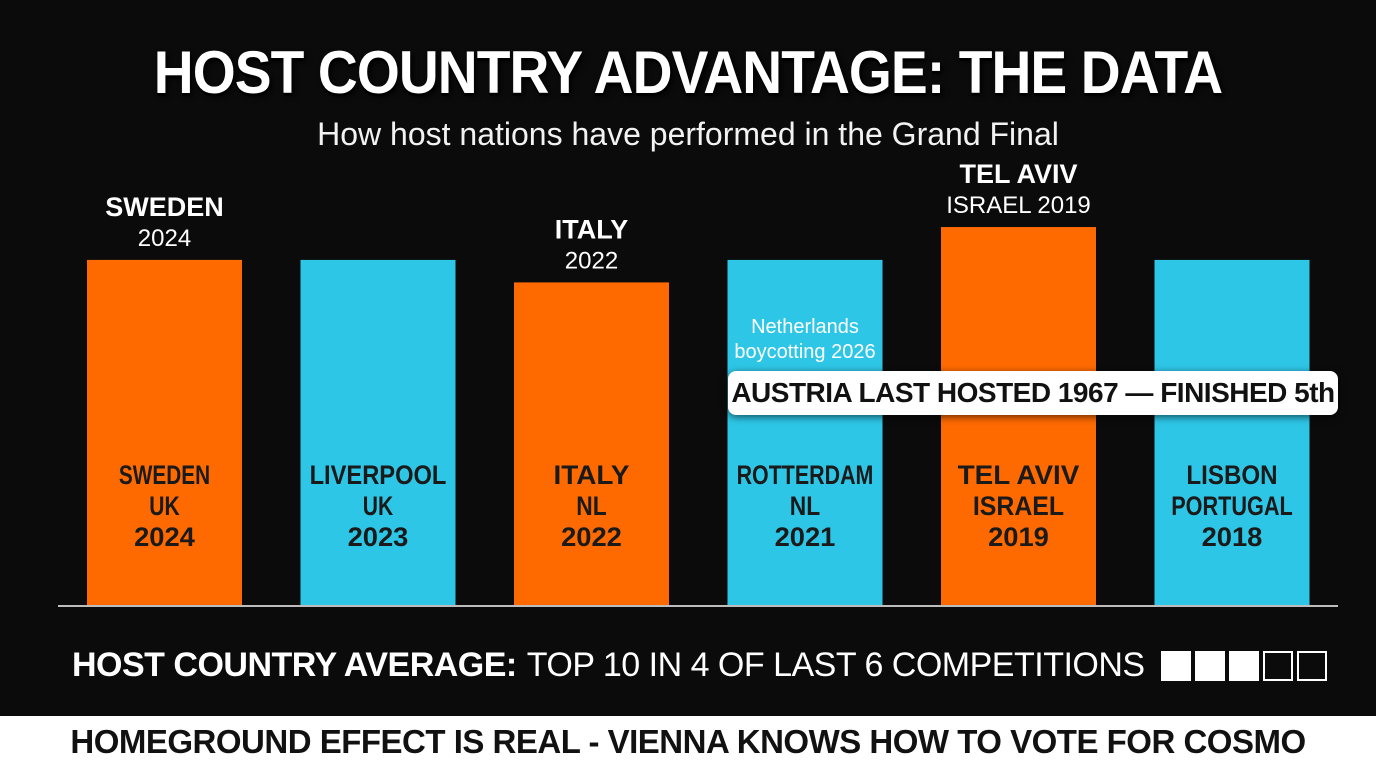 The image size is (1376, 768). What do you see at coordinates (805, 327) in the screenshot?
I see `bar-inner-note-3-0: Netherlands` at bounding box center [805, 327].